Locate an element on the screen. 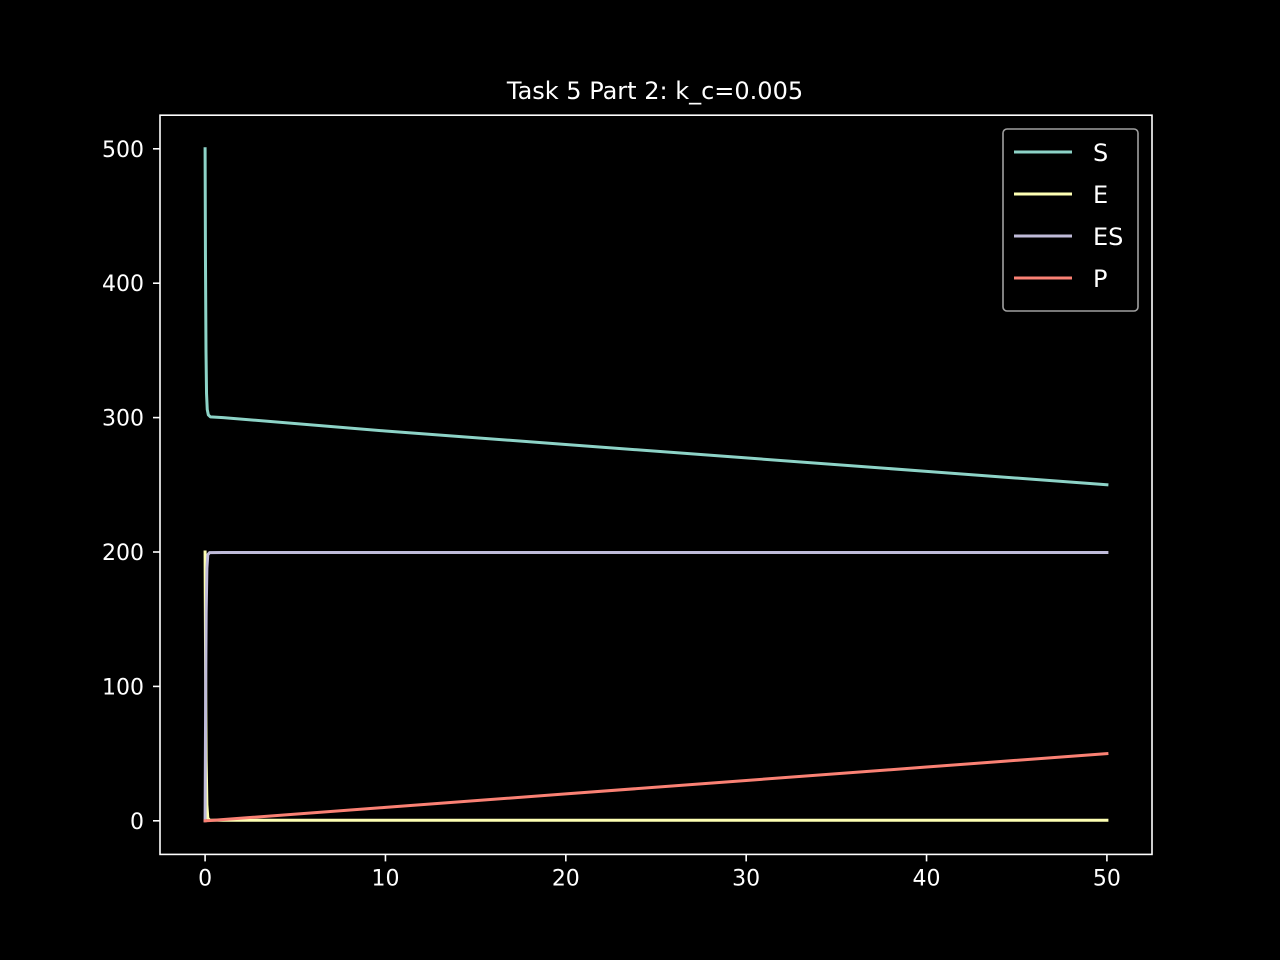 The image size is (1280, 960). x-tick-label: 30 is located at coordinates (746, 878).